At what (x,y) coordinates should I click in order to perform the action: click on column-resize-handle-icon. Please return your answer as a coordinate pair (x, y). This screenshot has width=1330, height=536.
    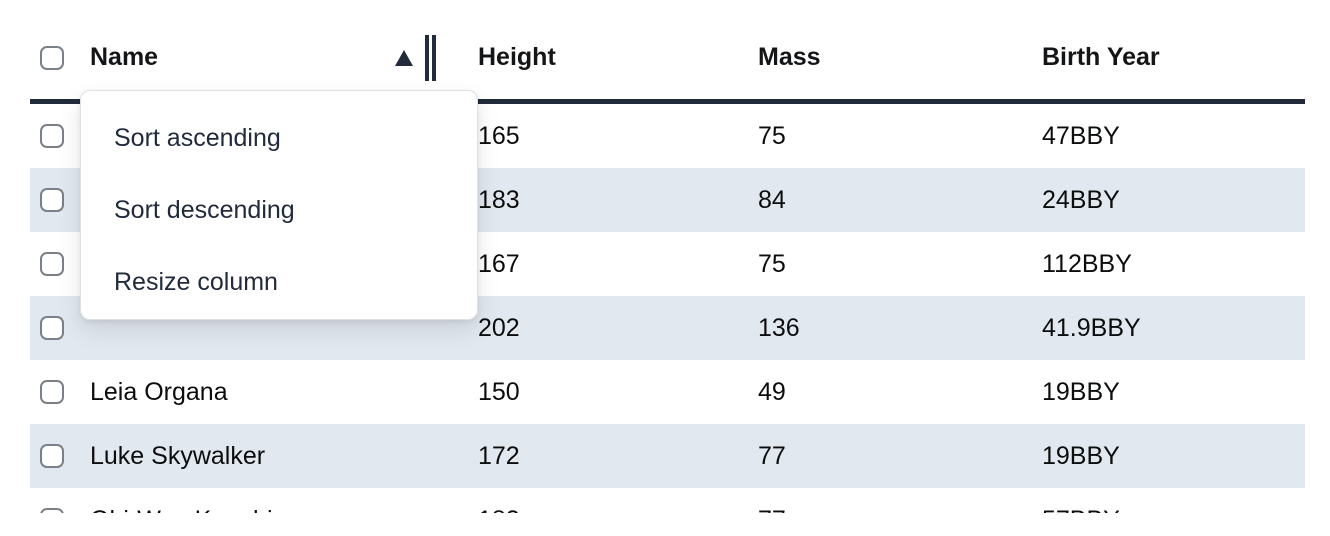
    Looking at the image, I should click on (430, 57).